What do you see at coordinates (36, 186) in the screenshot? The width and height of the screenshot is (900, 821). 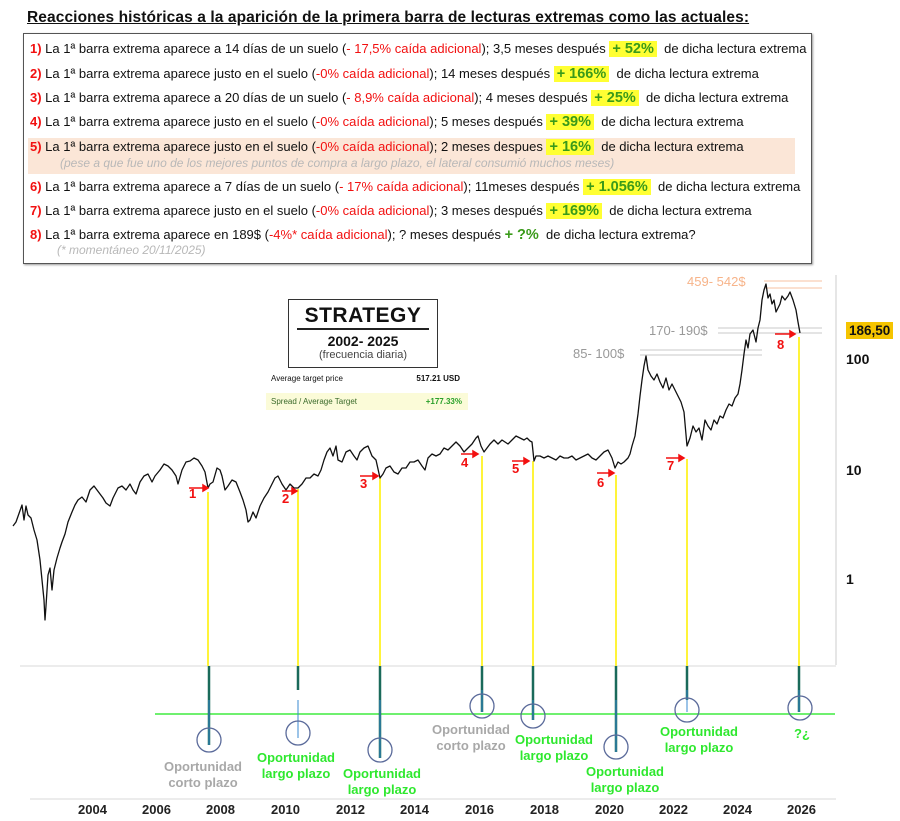 I see `row-number: 6)` at bounding box center [36, 186].